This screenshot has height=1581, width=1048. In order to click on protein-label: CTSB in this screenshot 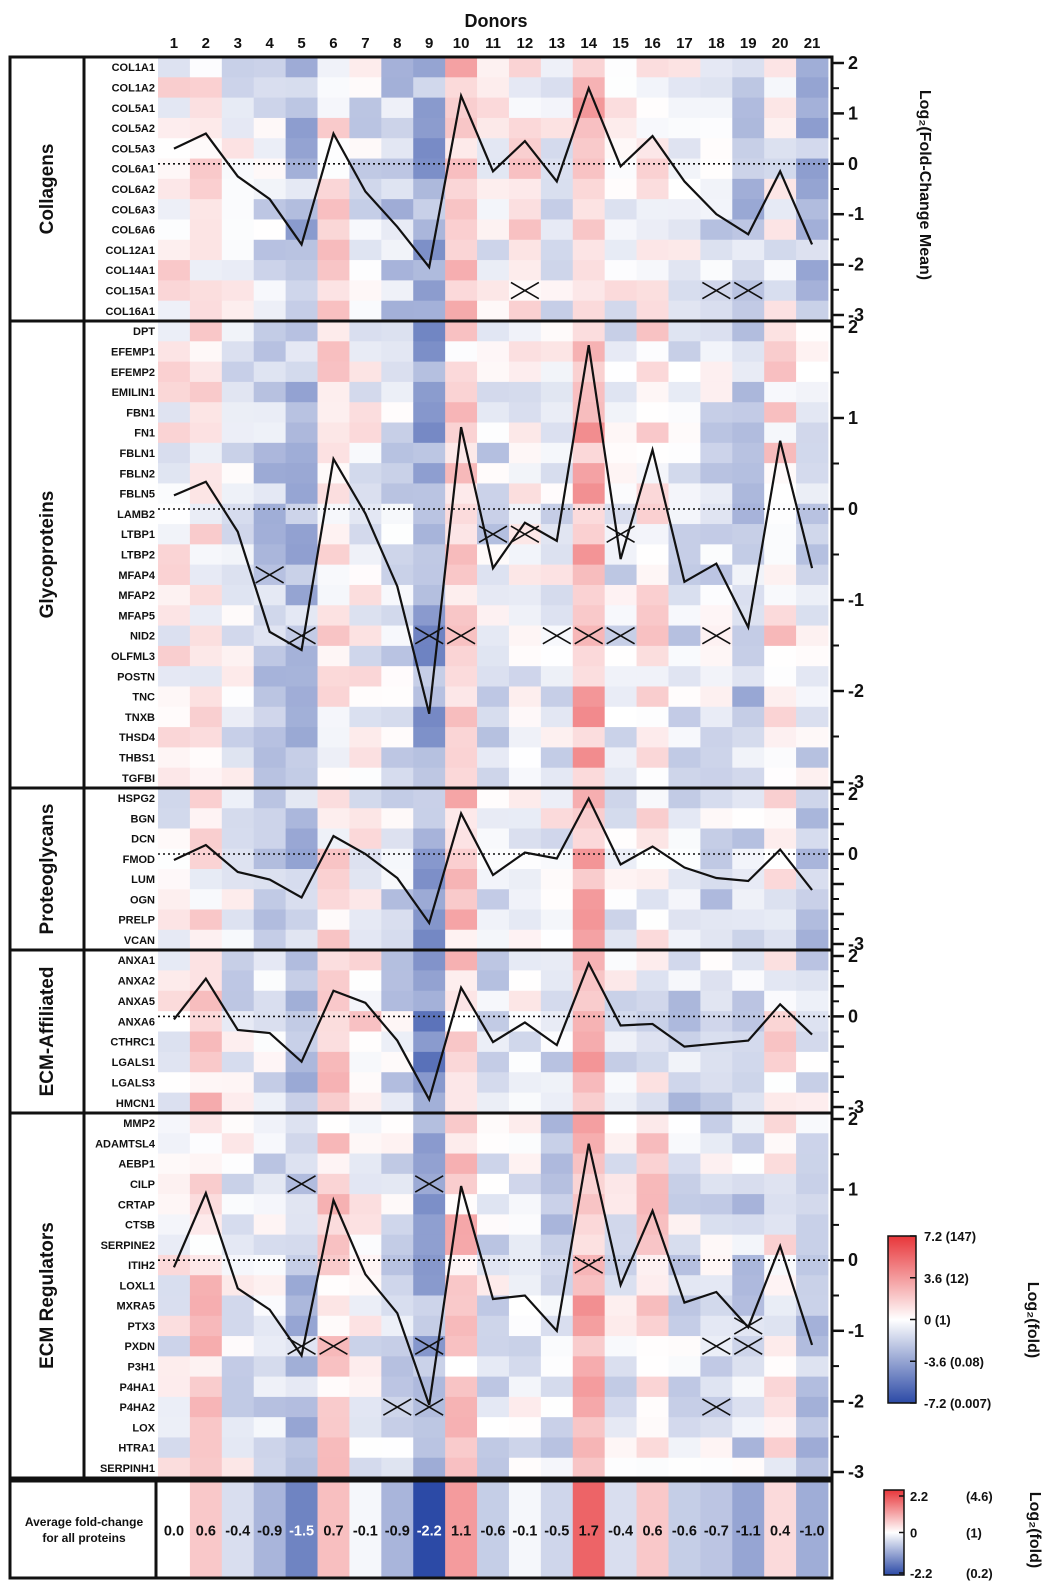, I will do `click(140, 1226)`.